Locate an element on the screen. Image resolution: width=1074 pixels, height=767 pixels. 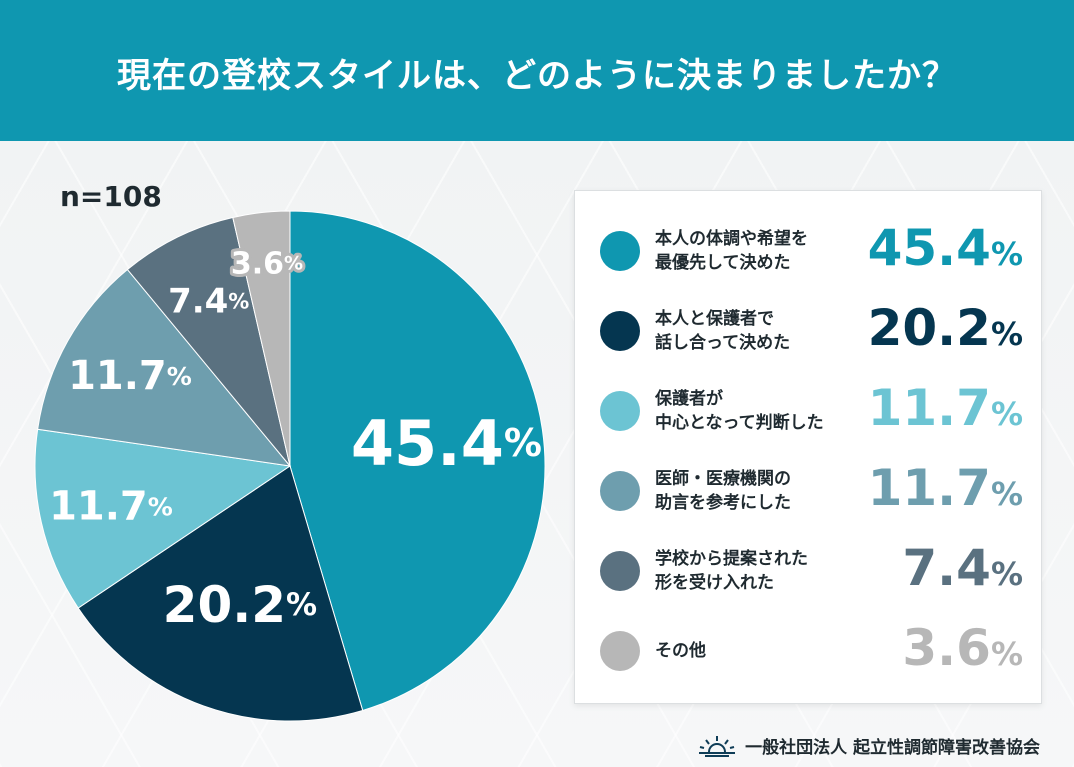
legend-percent: 7.4% is located at coordinates (962, 568).